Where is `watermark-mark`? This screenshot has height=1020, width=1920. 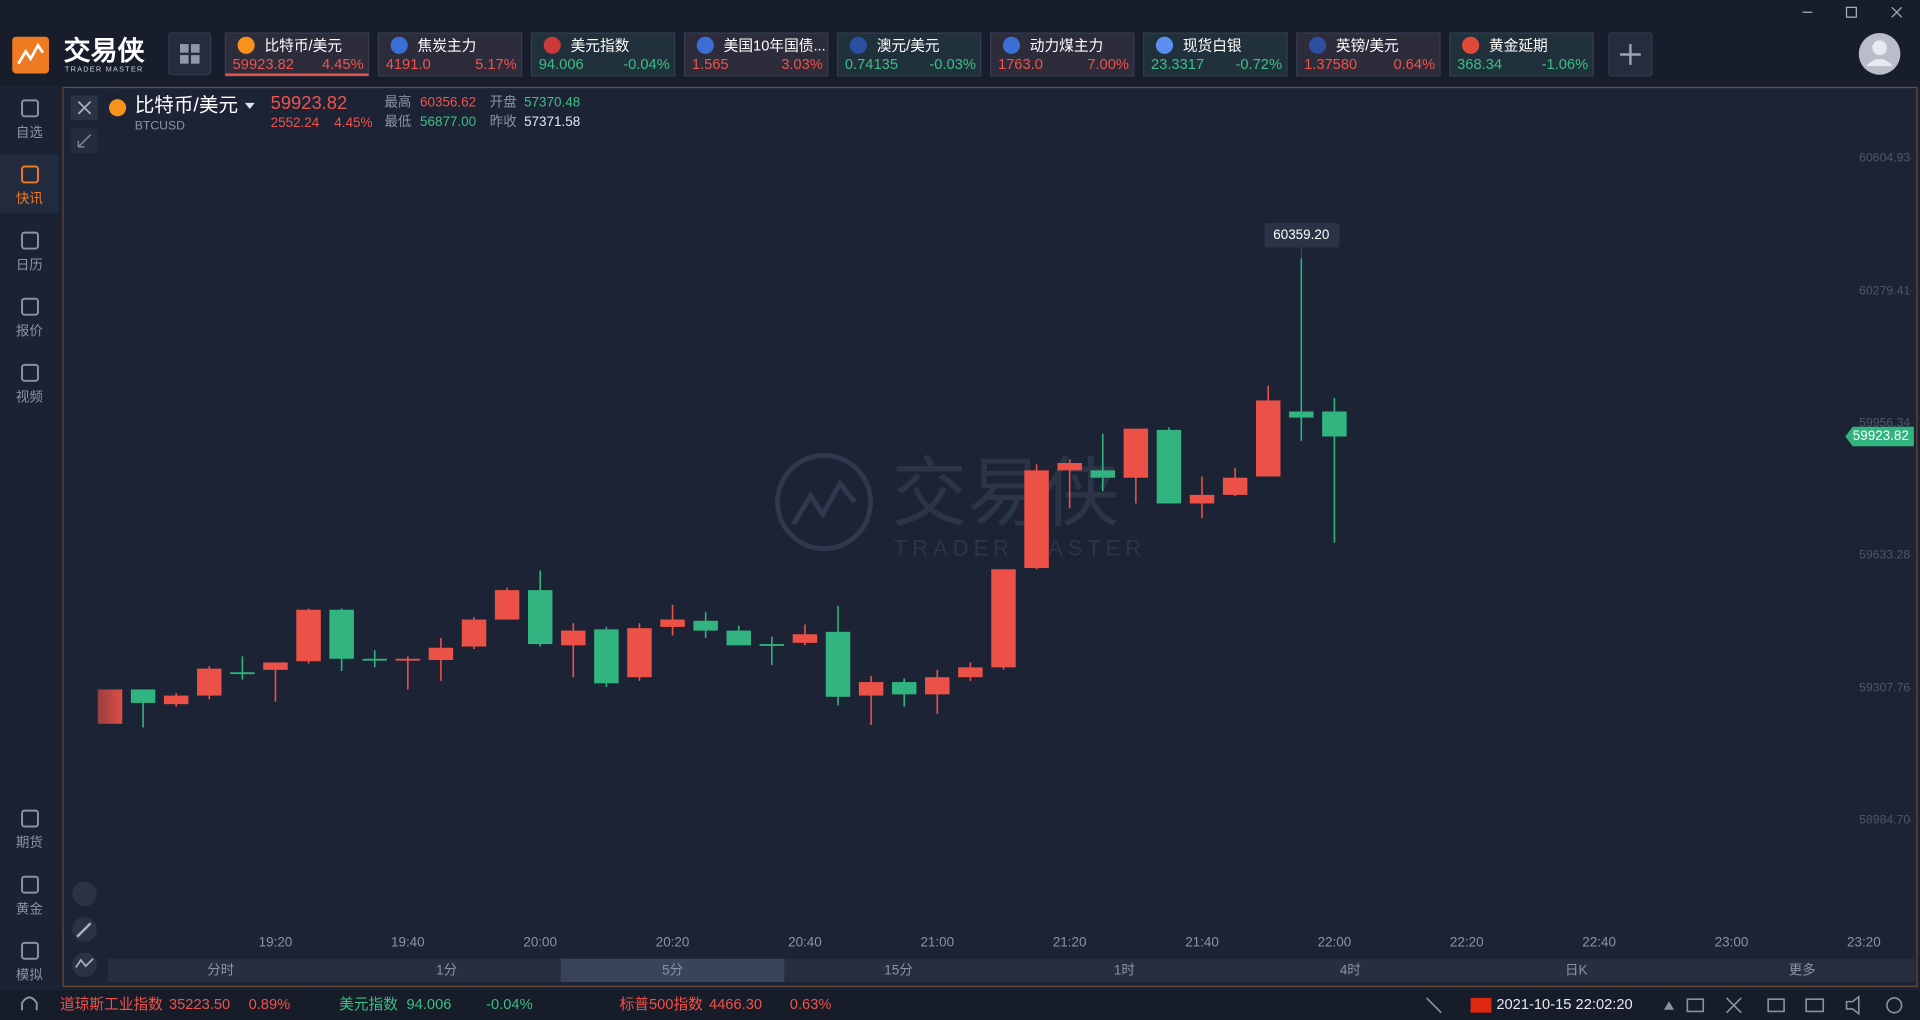
watermark-mark is located at coordinates (824, 502).